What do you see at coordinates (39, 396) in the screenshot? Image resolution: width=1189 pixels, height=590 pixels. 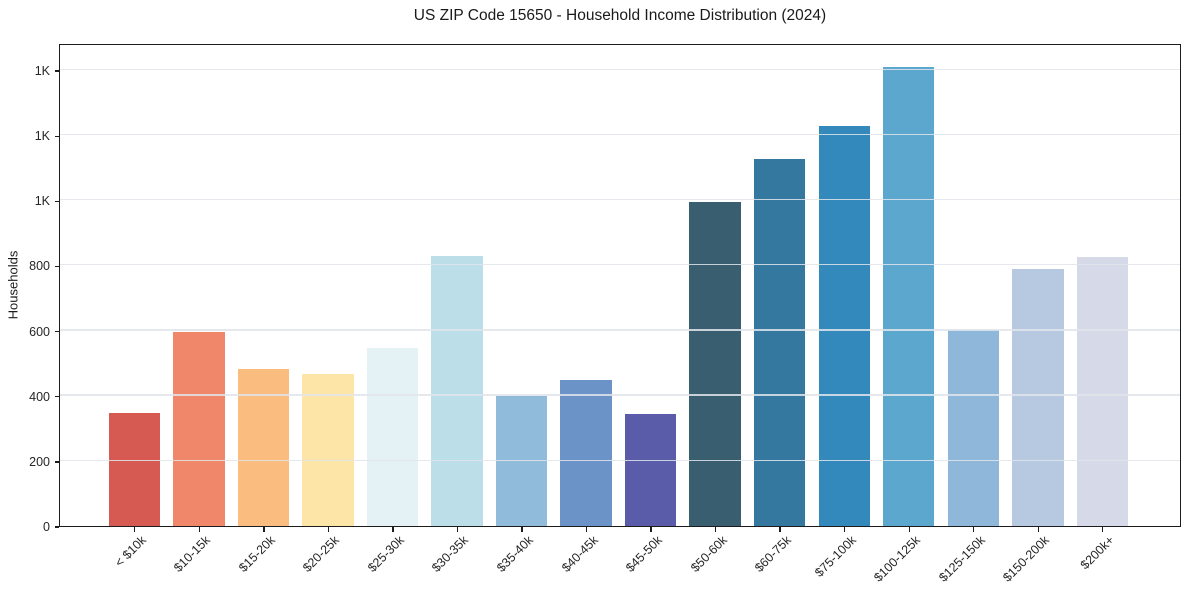 I see `y-tick-label-400-400: 400` at bounding box center [39, 396].